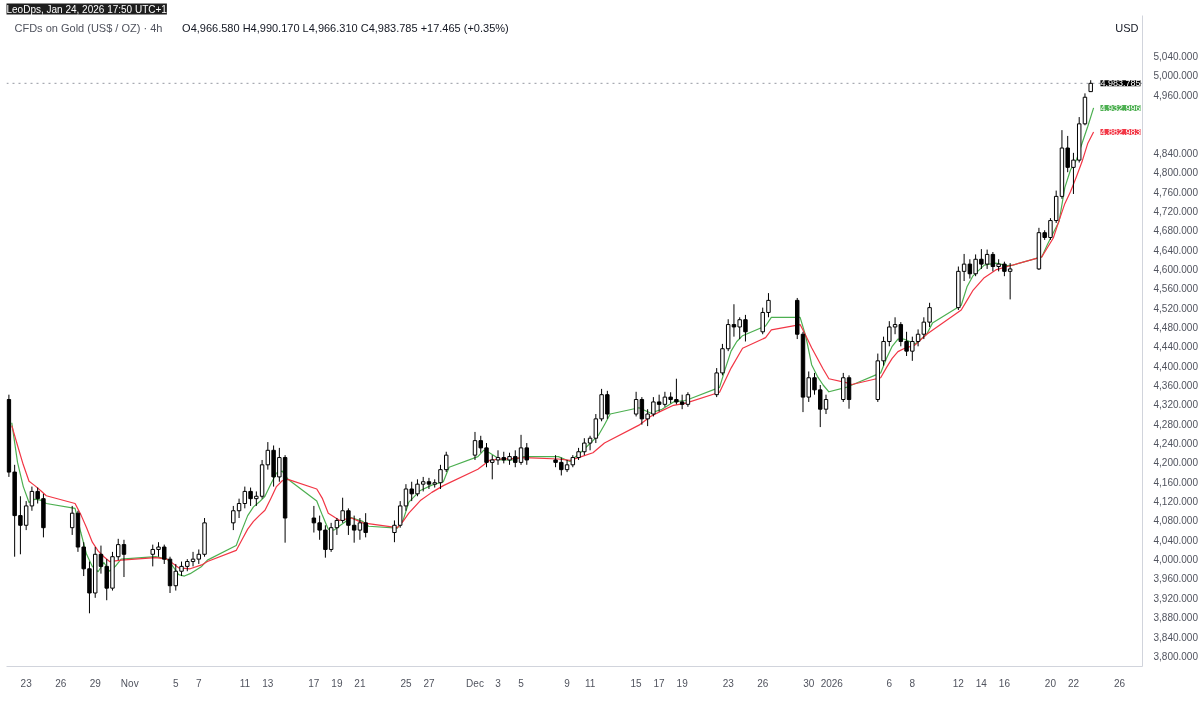  What do you see at coordinates (360, 683) in the screenshot?
I see `x-tick-label: 21` at bounding box center [360, 683].